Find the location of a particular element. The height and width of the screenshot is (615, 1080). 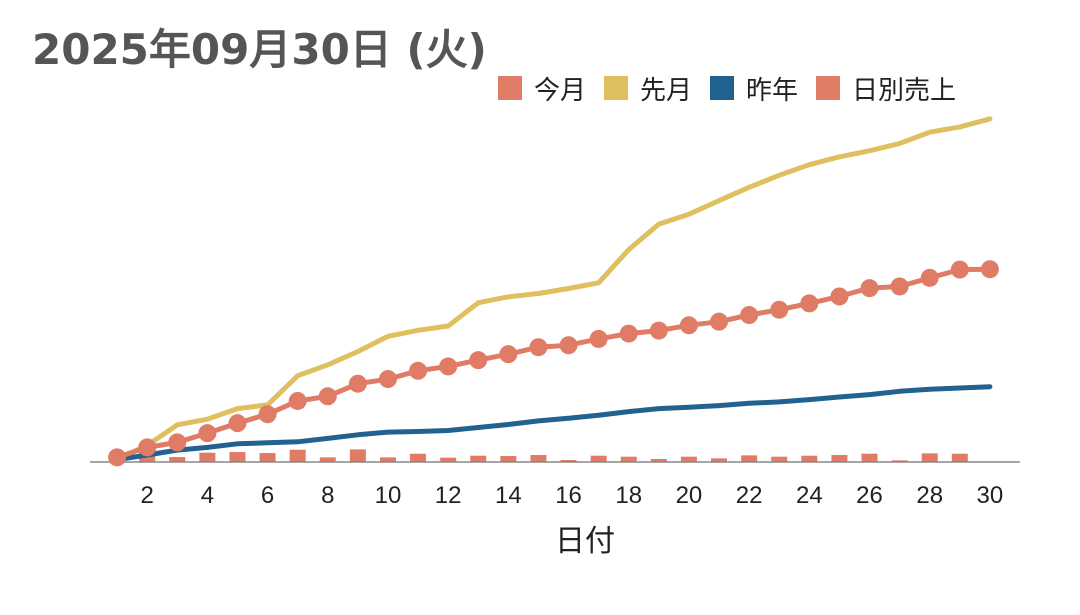

x-tick-label: 20 is located at coordinates (689, 495).